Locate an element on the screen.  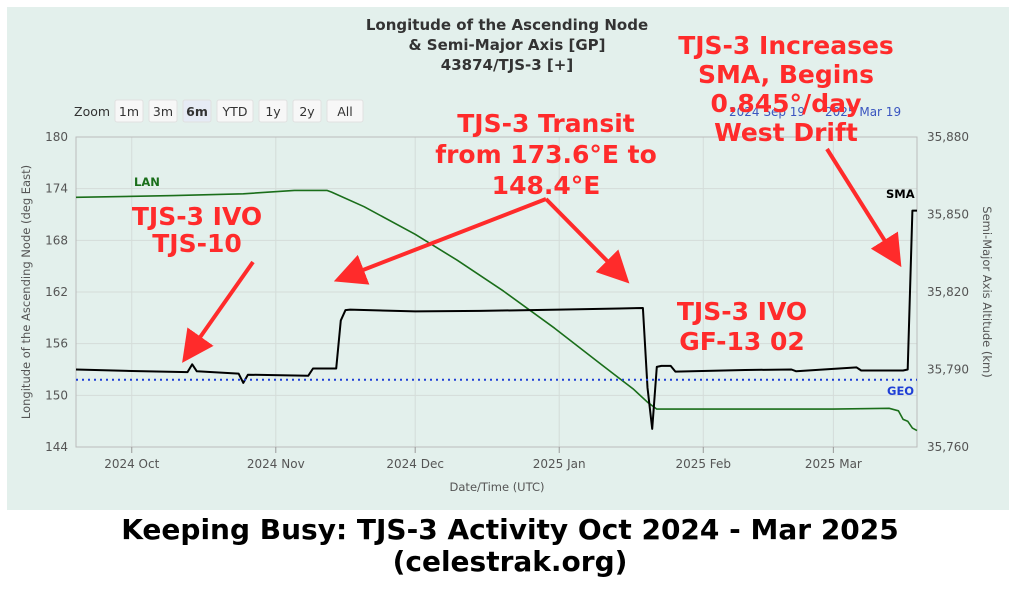
y-left-tick-label: 162 is located at coordinates (56, 292).